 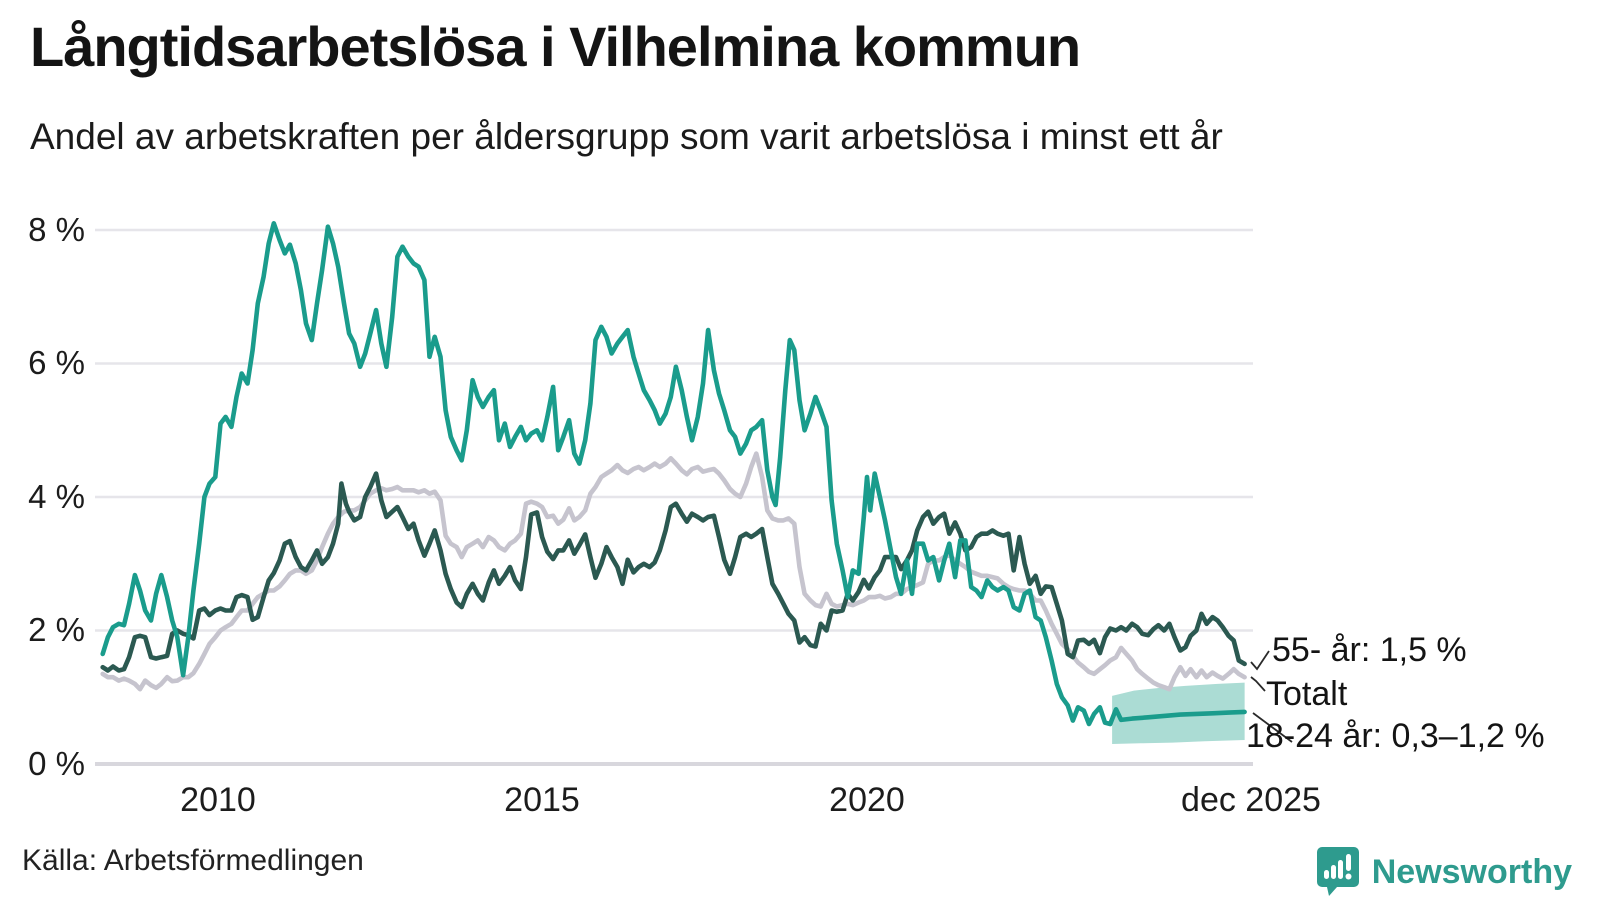 I want to click on newsworthy-wordmark: Newsworthy, so click(x=1471, y=871).